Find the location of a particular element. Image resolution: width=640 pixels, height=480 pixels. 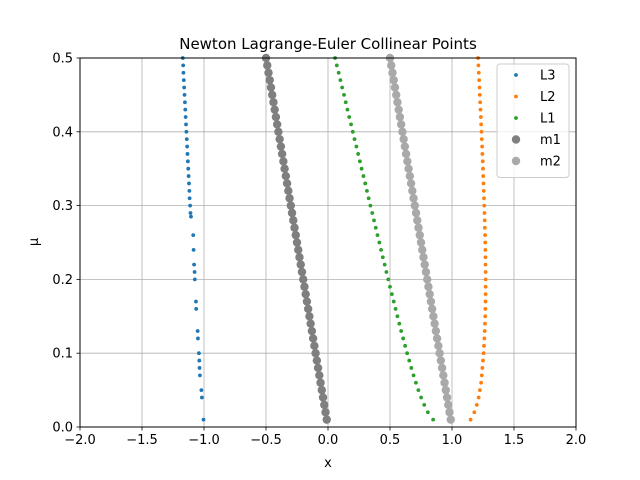

x-tick-label: −0.5 is located at coordinates (266, 440).